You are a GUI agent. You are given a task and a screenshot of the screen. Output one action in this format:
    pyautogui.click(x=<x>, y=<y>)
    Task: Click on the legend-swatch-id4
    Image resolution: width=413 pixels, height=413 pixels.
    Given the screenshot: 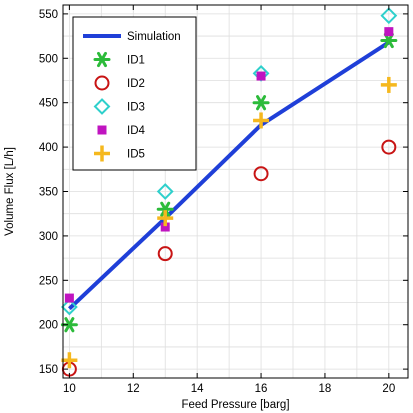 What is the action you would take?
    pyautogui.click(x=102, y=130)
    